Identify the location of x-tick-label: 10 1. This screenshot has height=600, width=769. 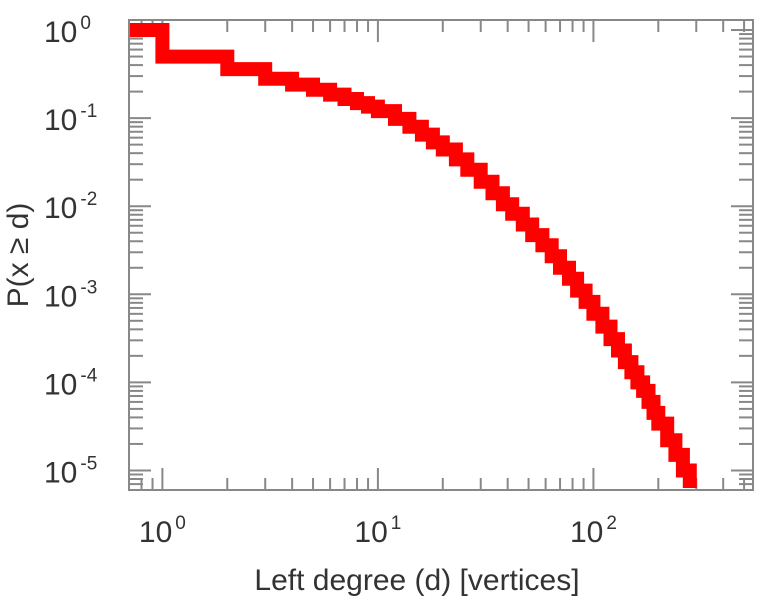
(377, 531).